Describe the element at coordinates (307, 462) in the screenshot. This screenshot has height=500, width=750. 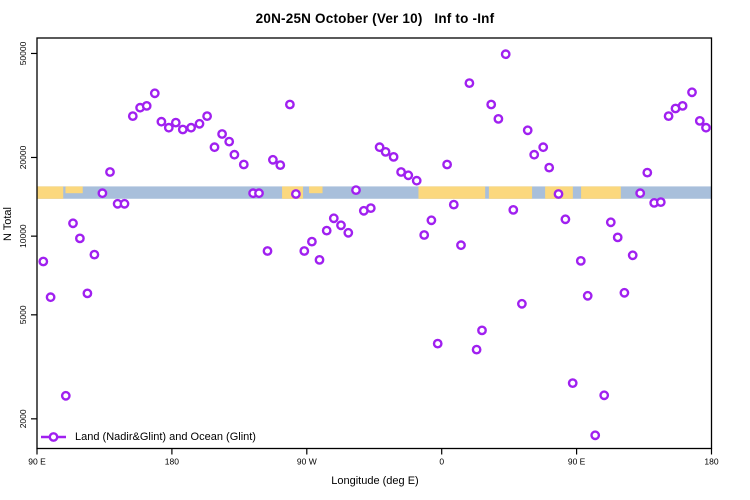
I see `x-tick-label: 90 W` at that location.